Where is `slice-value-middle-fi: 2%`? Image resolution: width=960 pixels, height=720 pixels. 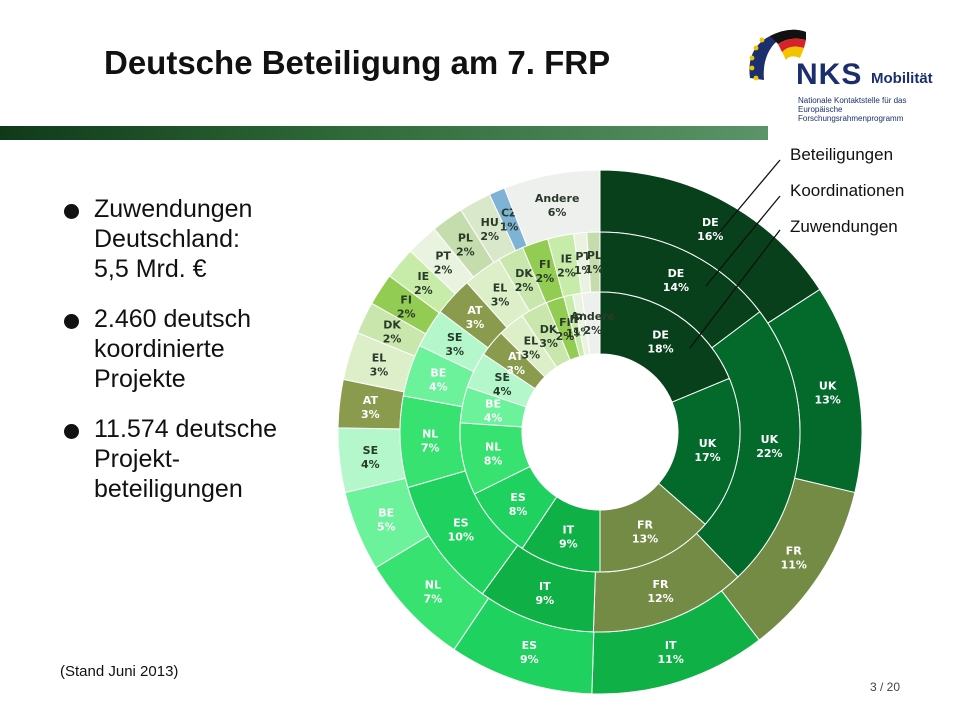
slice-value-middle-fi: 2% is located at coordinates (544, 278).